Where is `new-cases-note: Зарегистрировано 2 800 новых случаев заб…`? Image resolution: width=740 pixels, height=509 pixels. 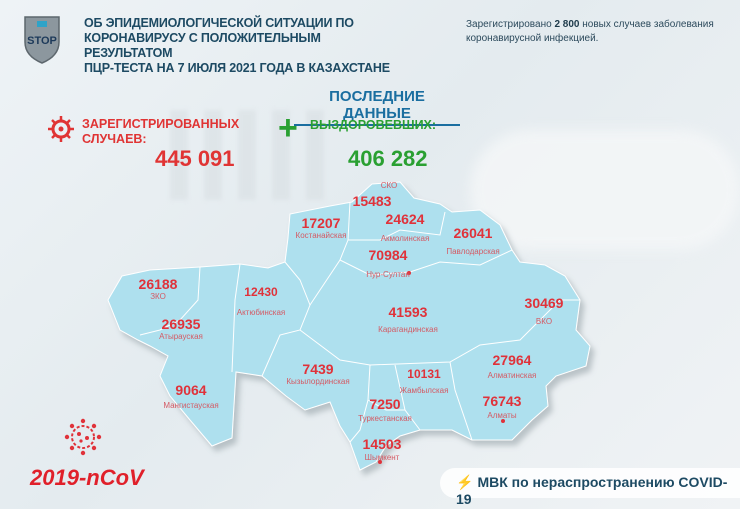
new-cases-note: Зарегистрировано 2 800 новых случаев заб… is located at coordinates (591, 32).